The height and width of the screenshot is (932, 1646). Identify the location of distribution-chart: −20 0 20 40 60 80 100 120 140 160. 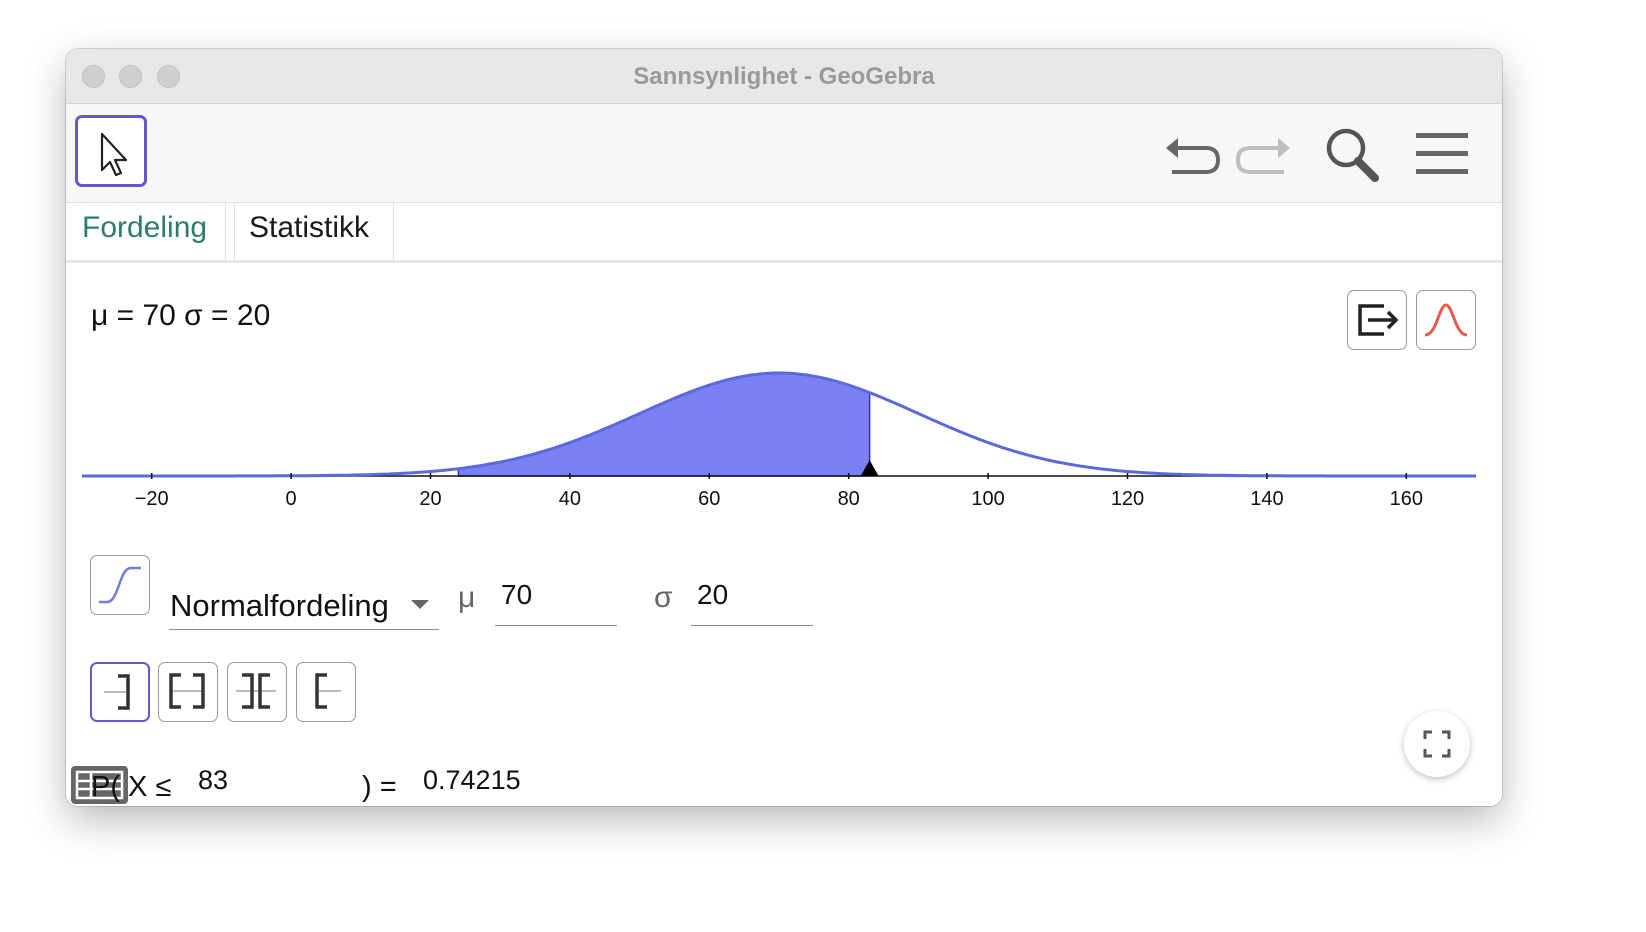
(779, 440).